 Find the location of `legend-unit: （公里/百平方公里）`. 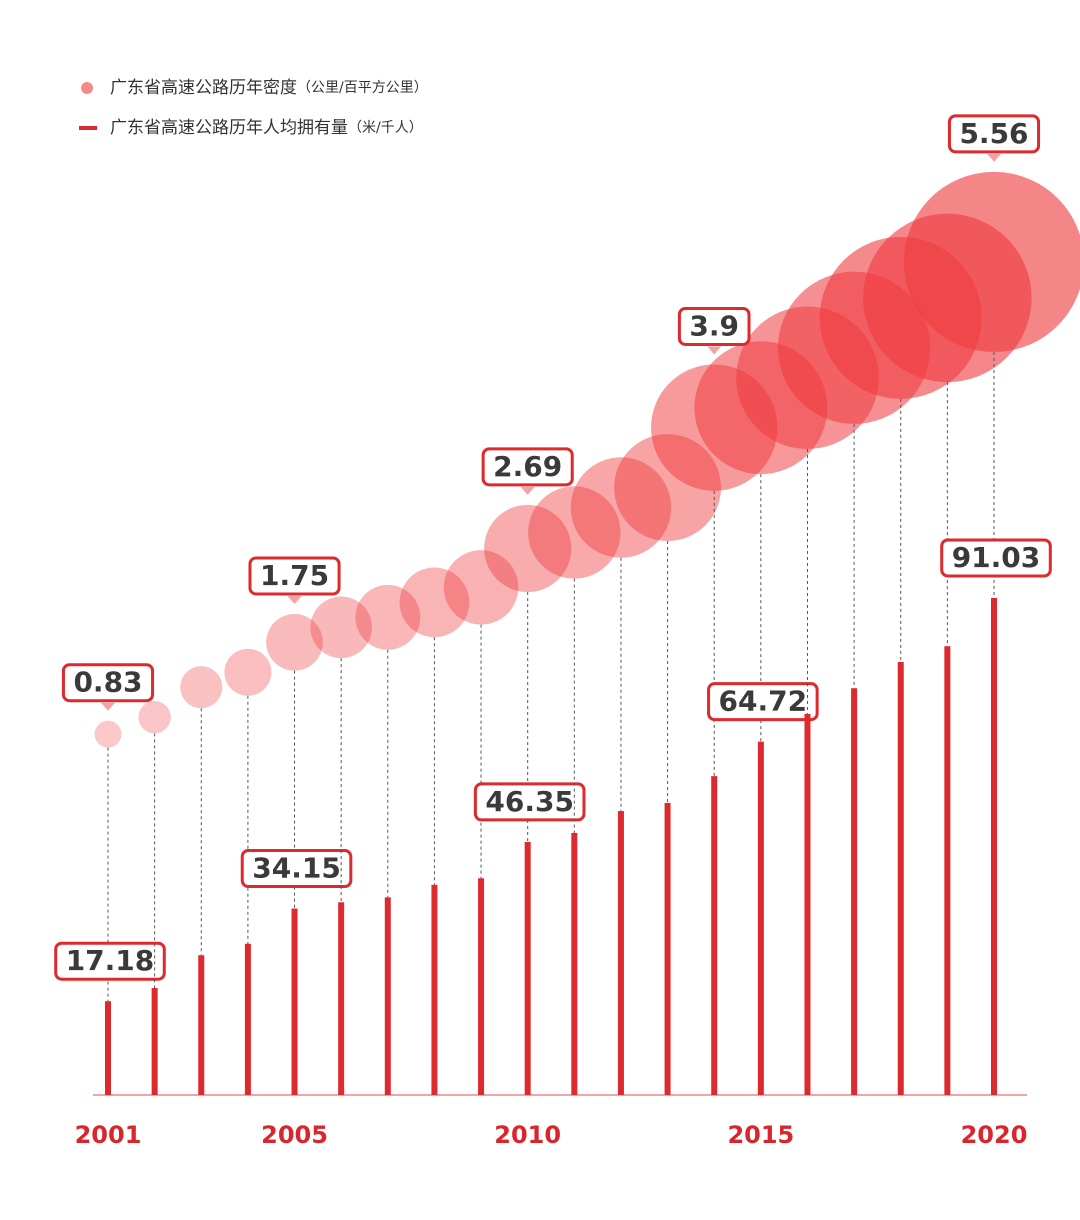

legend-unit: （公里/百平方公里） is located at coordinates (362, 88).